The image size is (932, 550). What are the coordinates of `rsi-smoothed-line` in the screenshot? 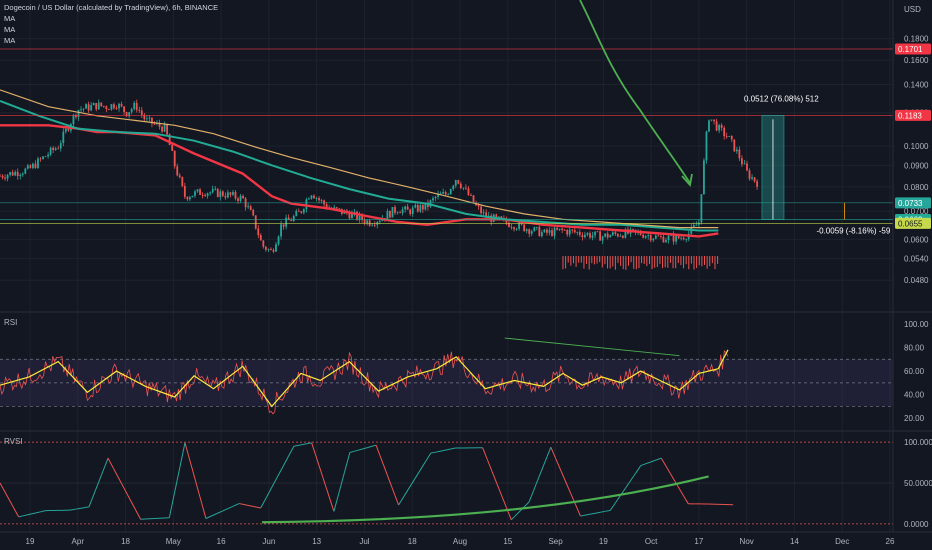 It's located at (364, 378).